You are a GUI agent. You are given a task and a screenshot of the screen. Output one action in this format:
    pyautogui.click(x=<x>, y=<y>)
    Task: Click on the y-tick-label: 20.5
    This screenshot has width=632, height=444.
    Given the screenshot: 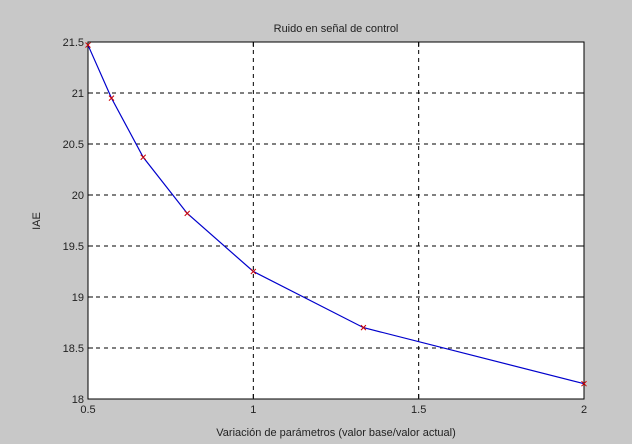 What is the action you would take?
    pyautogui.click(x=73, y=145)
    